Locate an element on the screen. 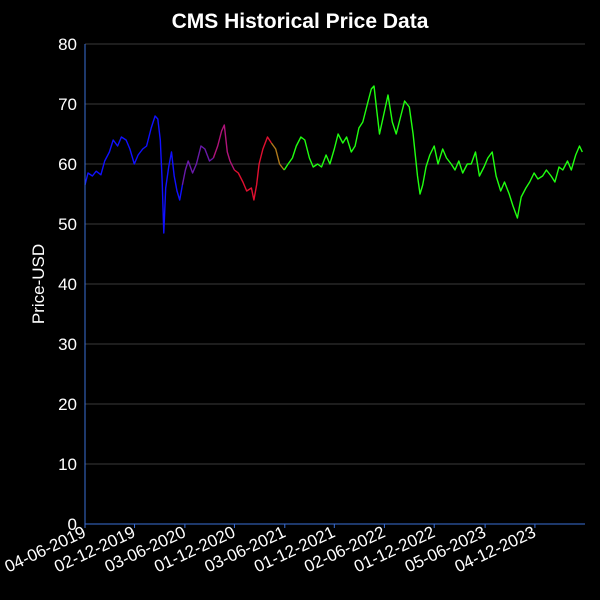 Image resolution: width=600 pixels, height=600 pixels. y-tick-label: 80 is located at coordinates (67, 44).